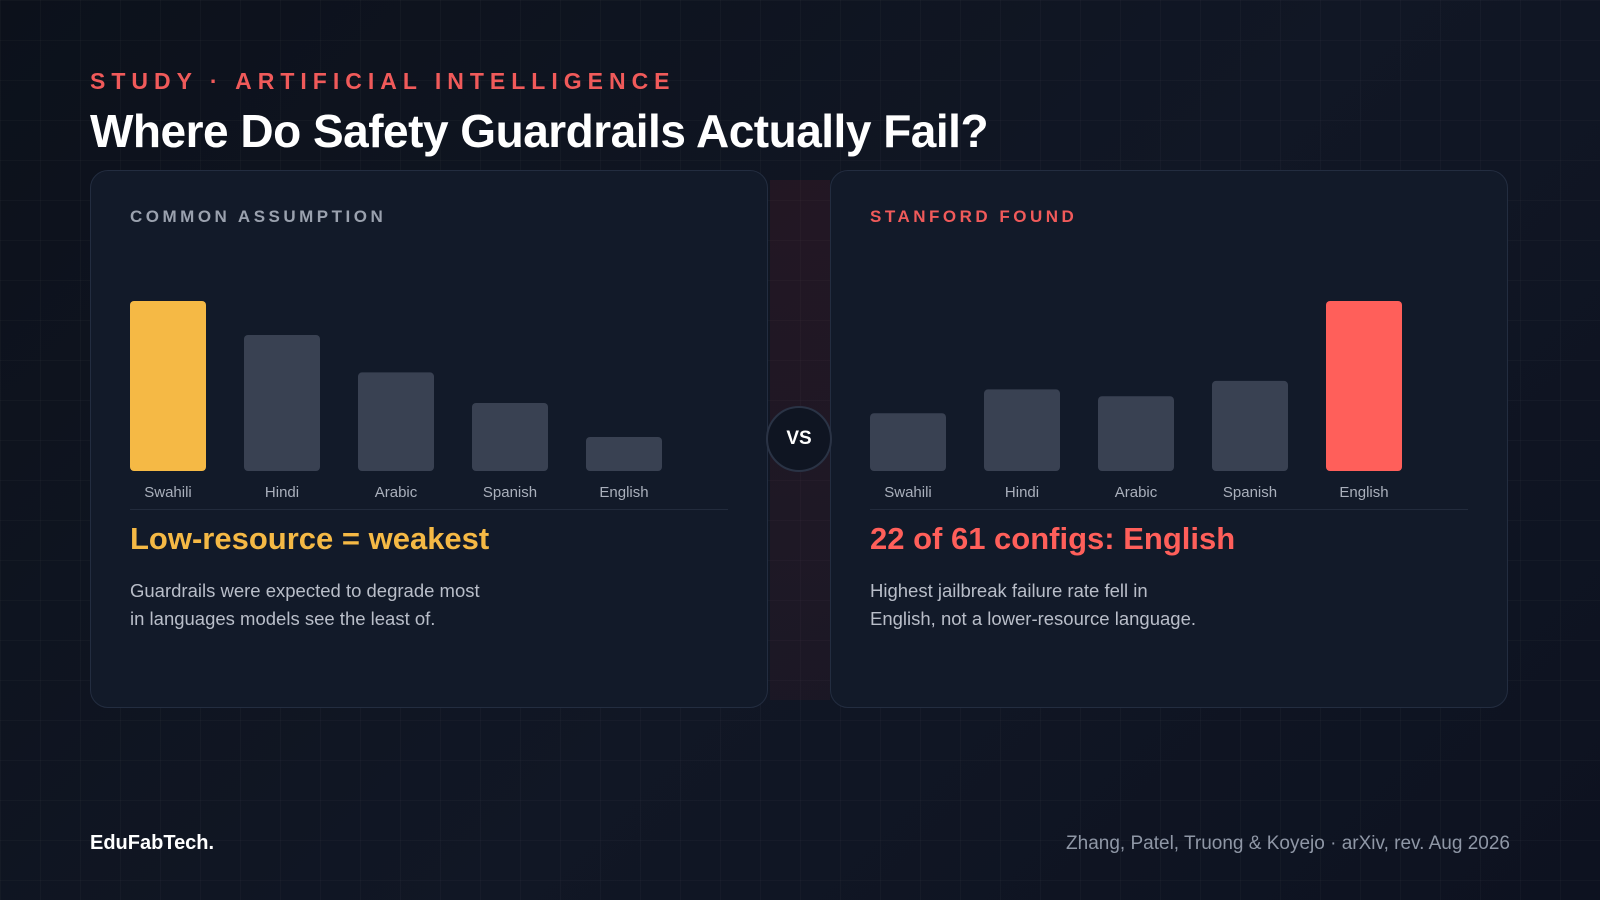  What do you see at coordinates (258, 216) in the screenshot?
I see `assumption-label: COMMON ASSUMPTION` at bounding box center [258, 216].